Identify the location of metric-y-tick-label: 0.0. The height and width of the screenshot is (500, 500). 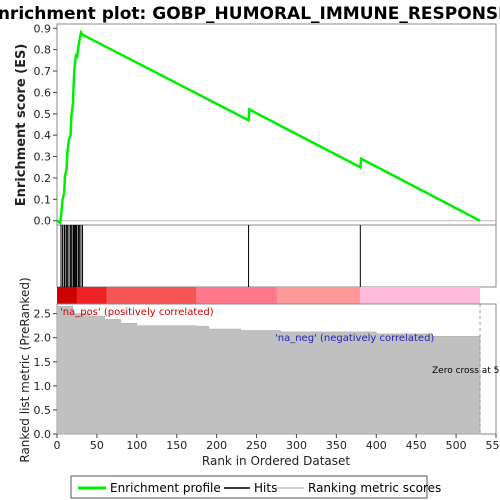
(43, 434).